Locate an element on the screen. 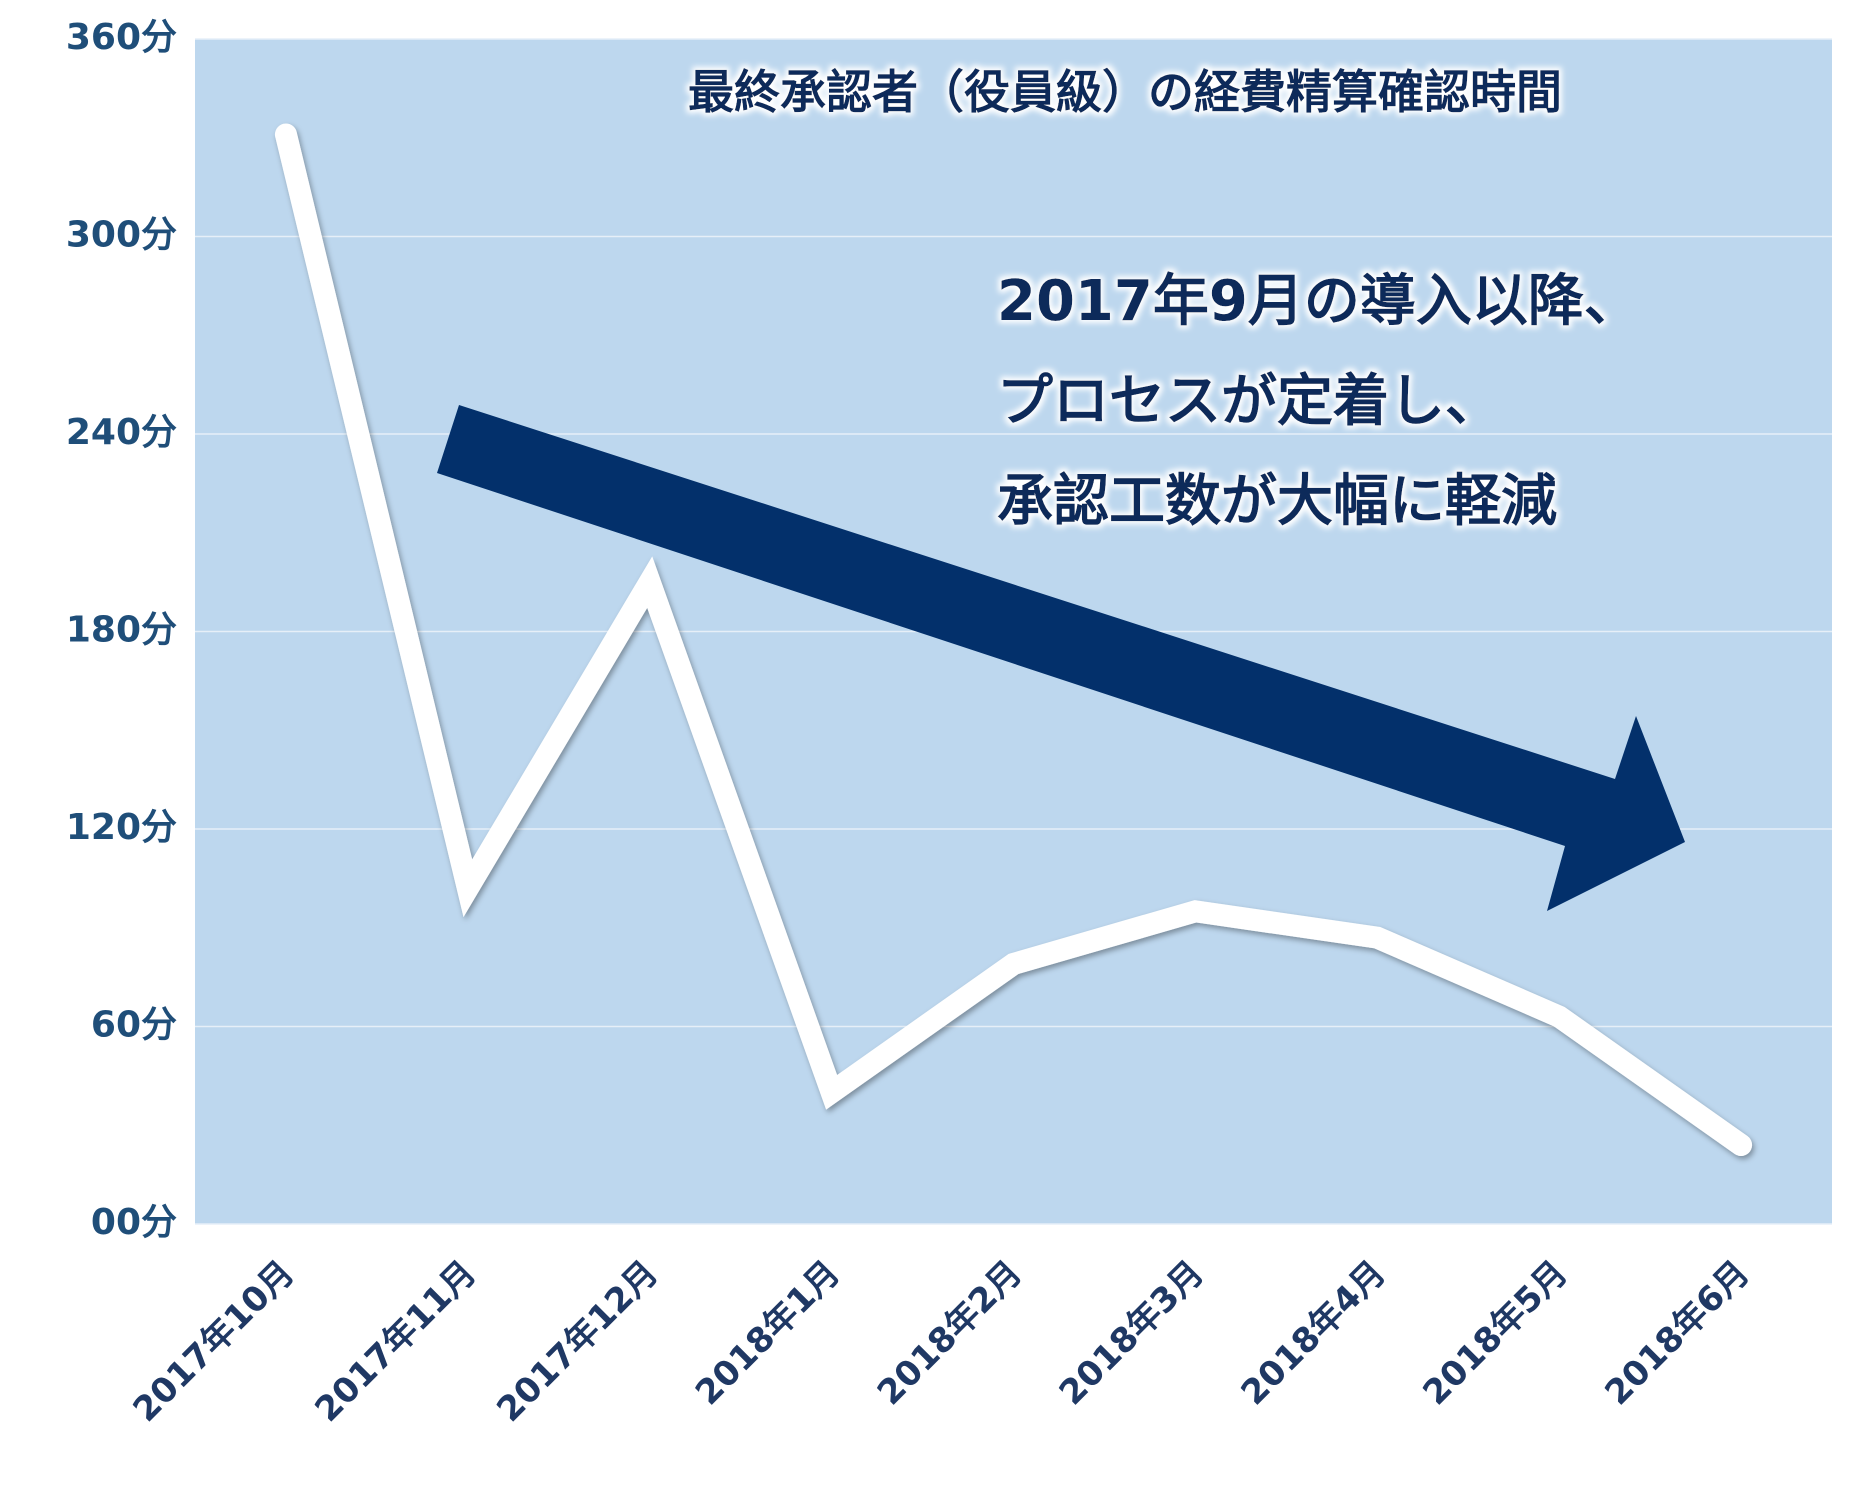 The height and width of the screenshot is (1489, 1854). y-tick-label: 360分 is located at coordinates (121, 37).